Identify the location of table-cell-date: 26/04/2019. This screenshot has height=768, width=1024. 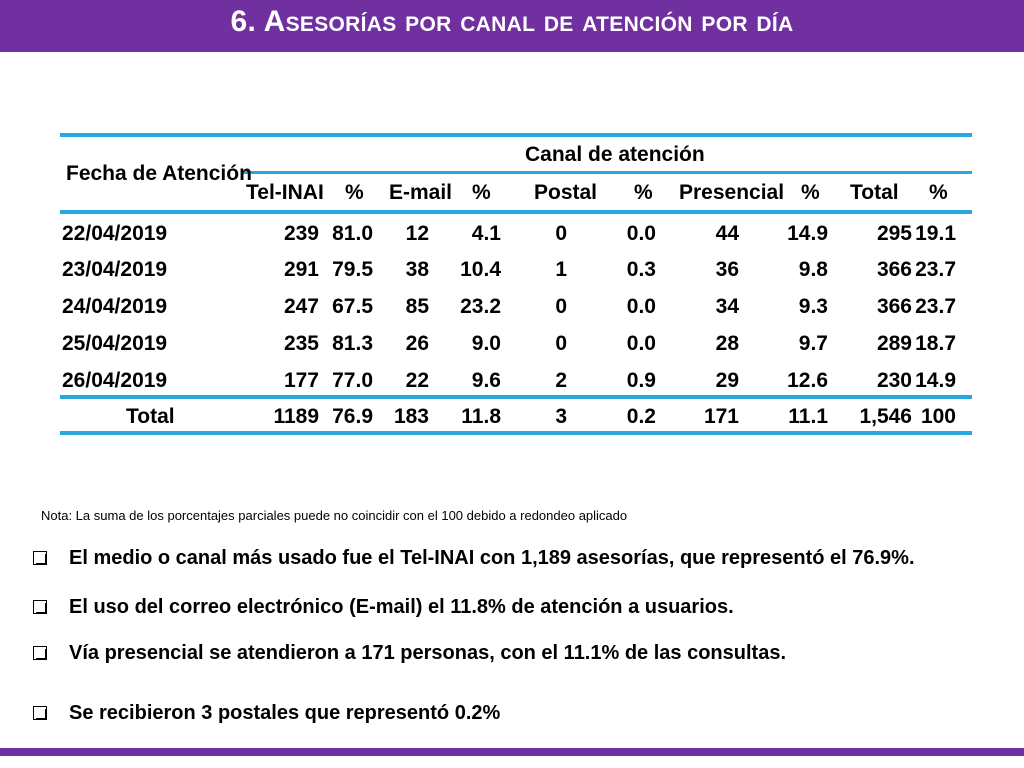
(115, 380).